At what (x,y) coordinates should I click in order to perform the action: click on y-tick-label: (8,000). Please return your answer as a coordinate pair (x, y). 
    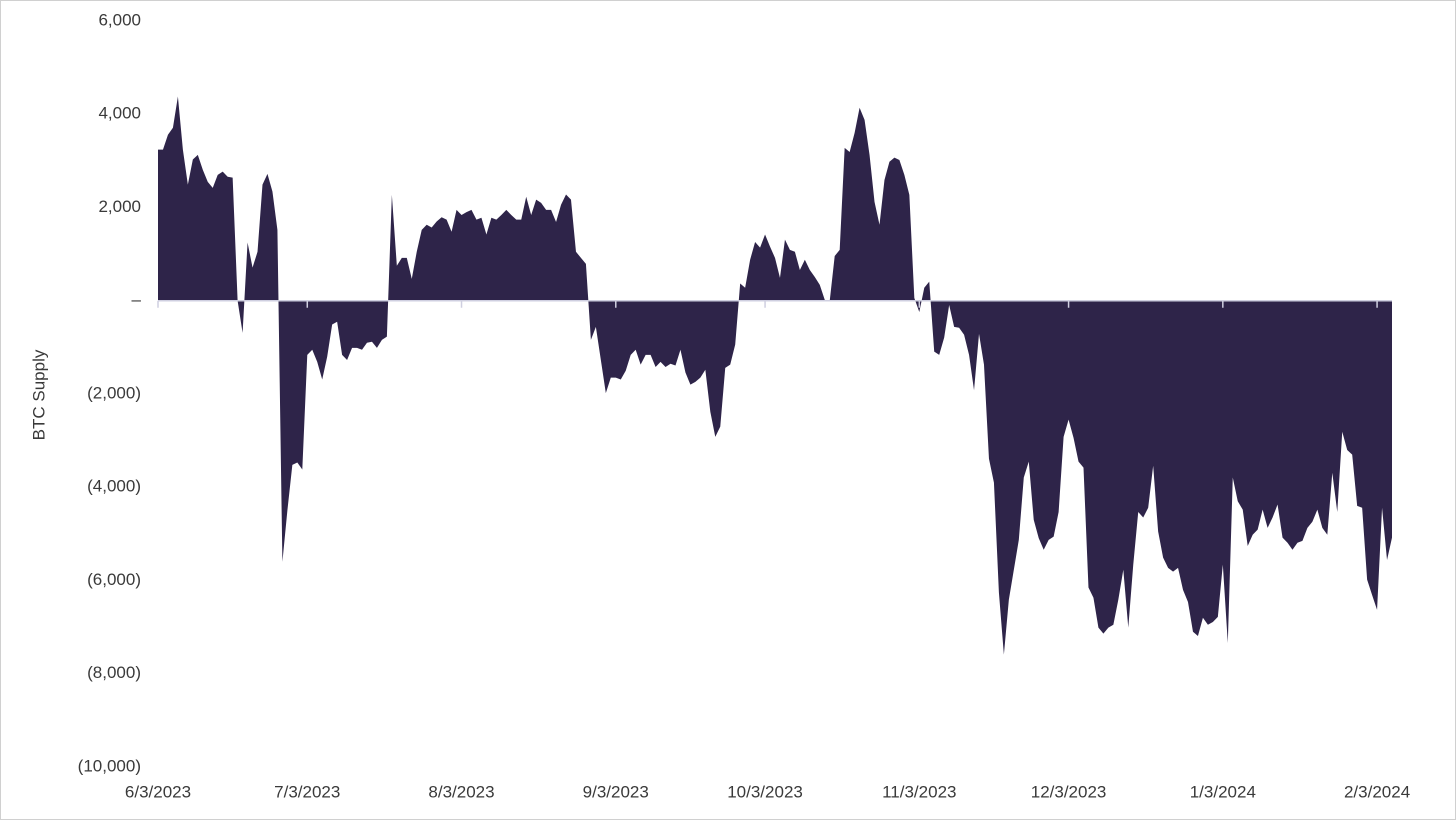
    Looking at the image, I should click on (114, 672).